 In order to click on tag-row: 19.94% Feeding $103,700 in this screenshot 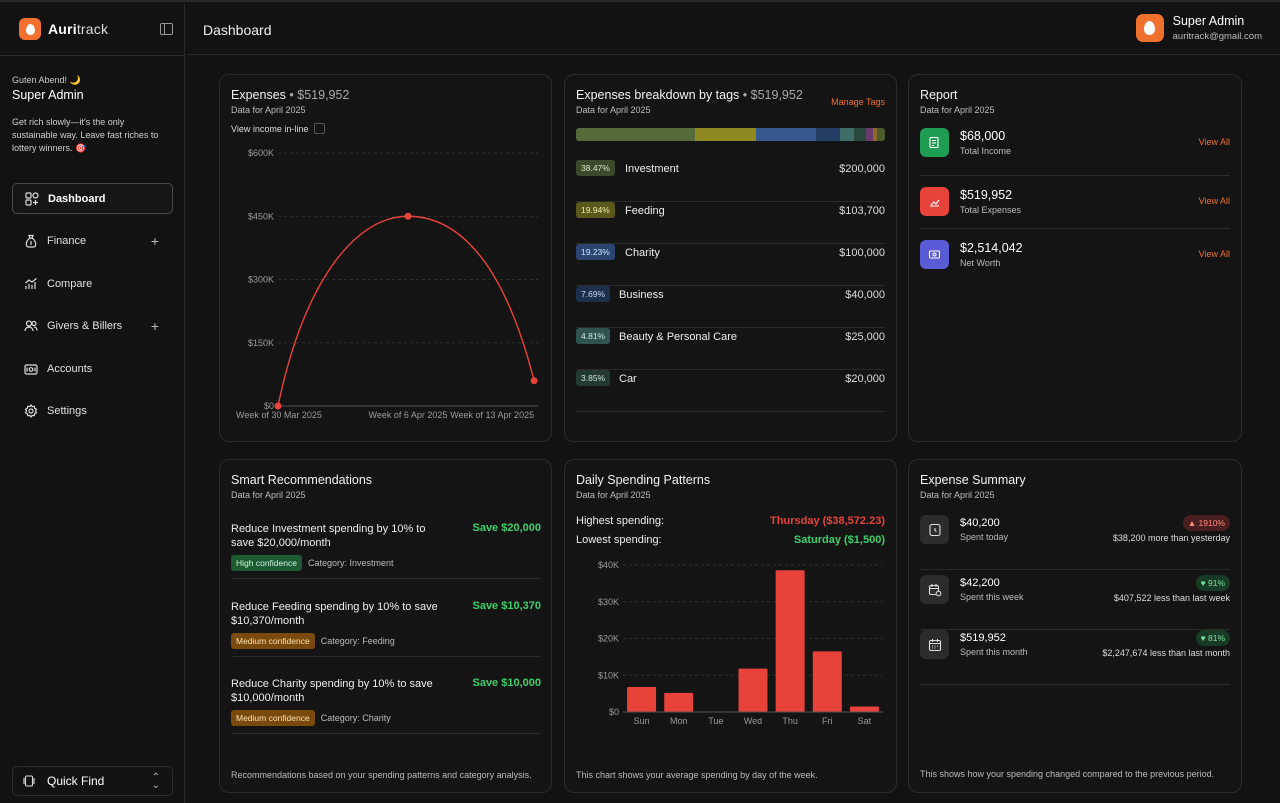, I will do `click(730, 223)`.